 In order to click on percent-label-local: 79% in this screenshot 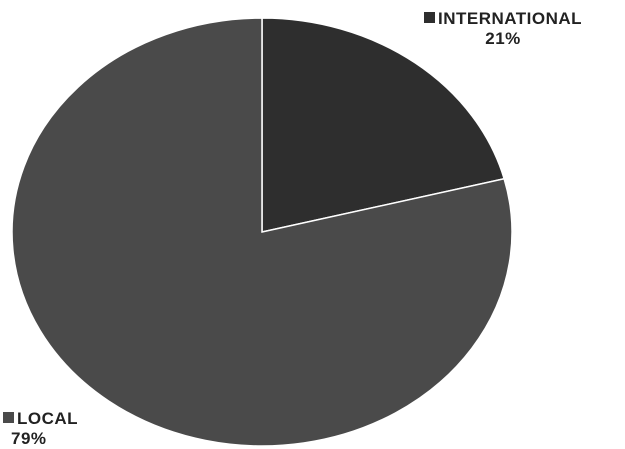, I will do `click(29, 438)`.